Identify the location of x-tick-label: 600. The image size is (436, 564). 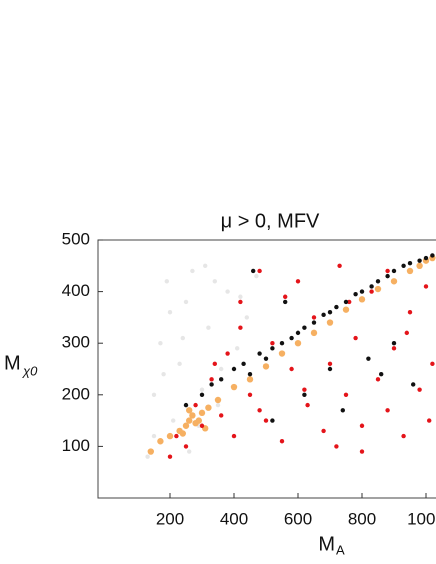
(298, 518).